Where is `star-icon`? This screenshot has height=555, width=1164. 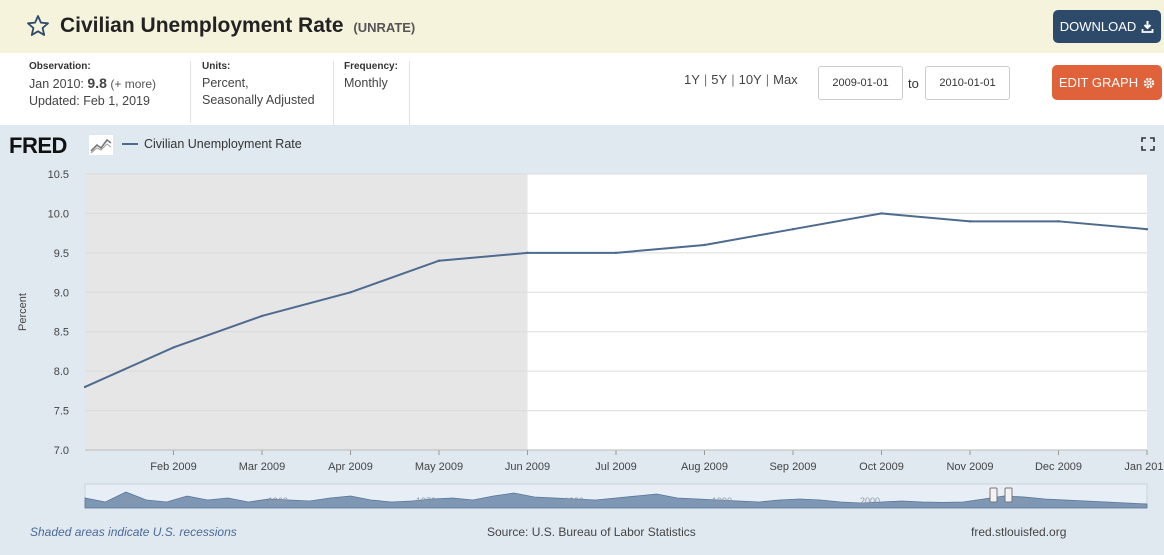
star-icon is located at coordinates (38, 26).